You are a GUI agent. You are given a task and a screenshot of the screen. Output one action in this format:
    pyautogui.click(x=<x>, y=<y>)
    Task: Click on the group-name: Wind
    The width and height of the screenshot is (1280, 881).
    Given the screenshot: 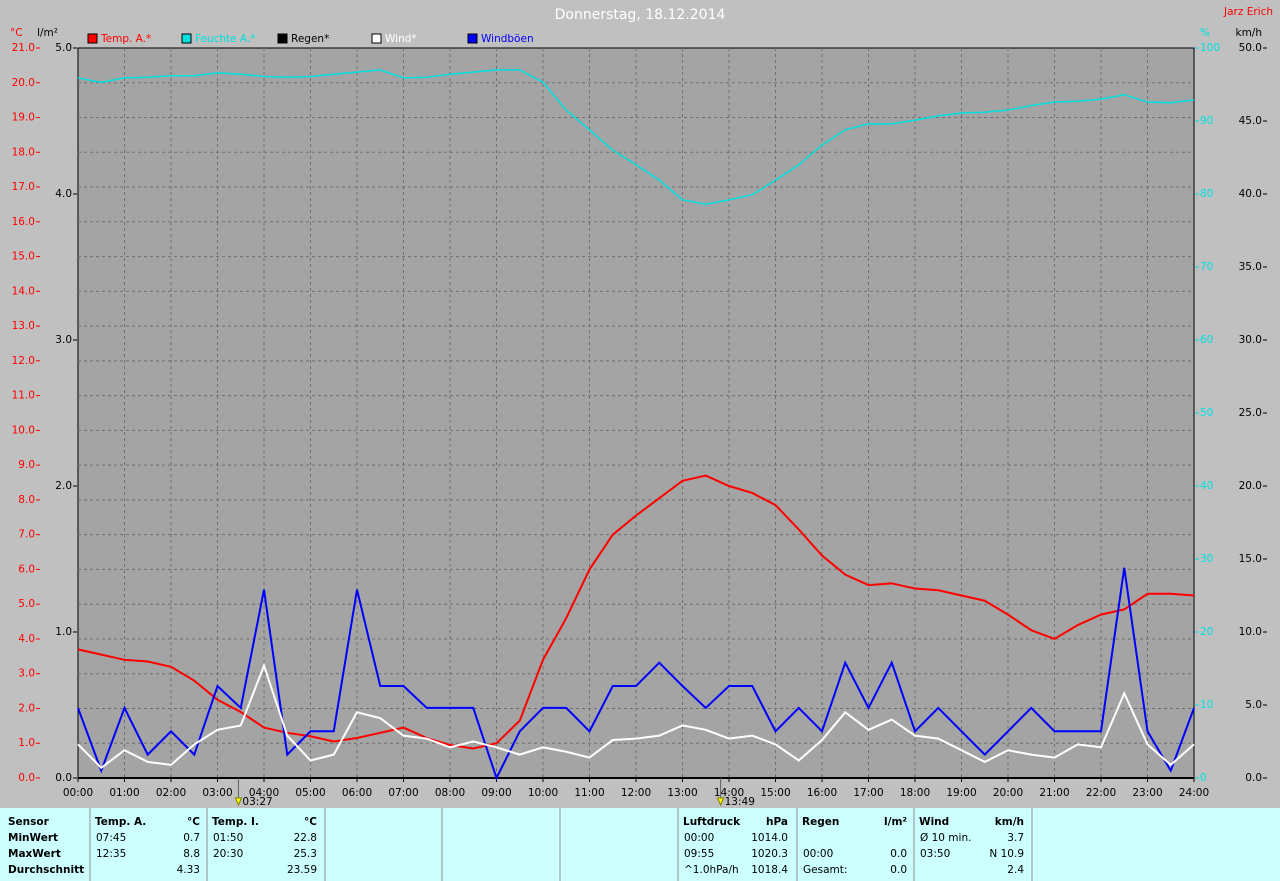 What is the action you would take?
    pyautogui.click(x=934, y=822)
    